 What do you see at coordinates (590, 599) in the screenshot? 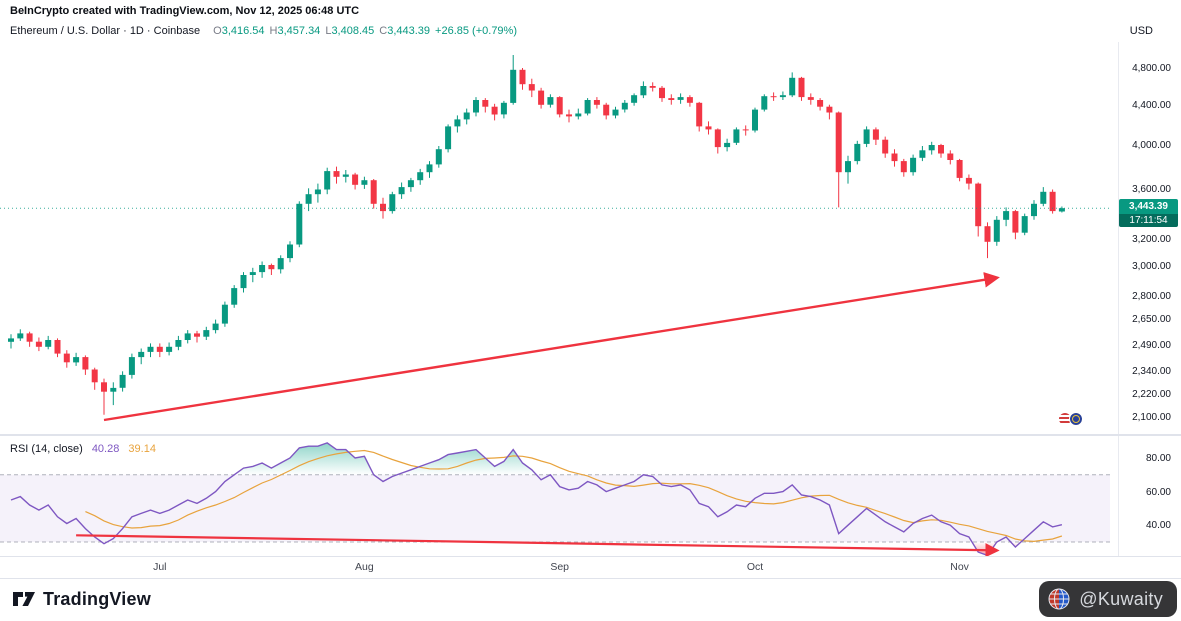
I see `footer-bar: TradingView` at bounding box center [590, 599].